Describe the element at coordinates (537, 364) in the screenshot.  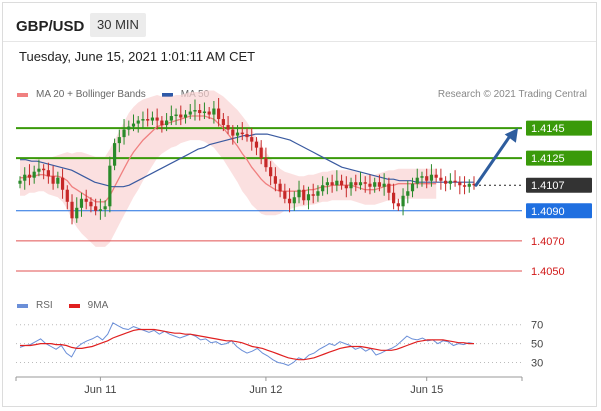
I see `rsi-tick-30: 30` at that location.